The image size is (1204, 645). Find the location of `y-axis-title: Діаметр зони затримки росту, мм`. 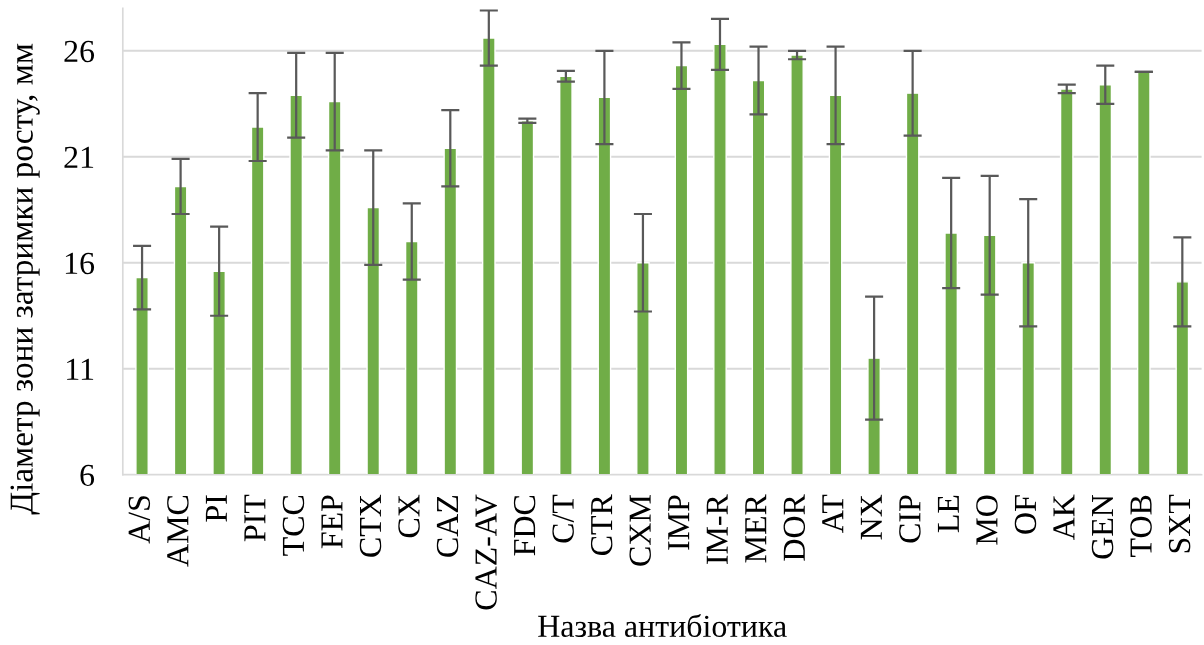

y-axis-title: Діаметр зони затримки росту, мм is located at coordinates (25, 279).